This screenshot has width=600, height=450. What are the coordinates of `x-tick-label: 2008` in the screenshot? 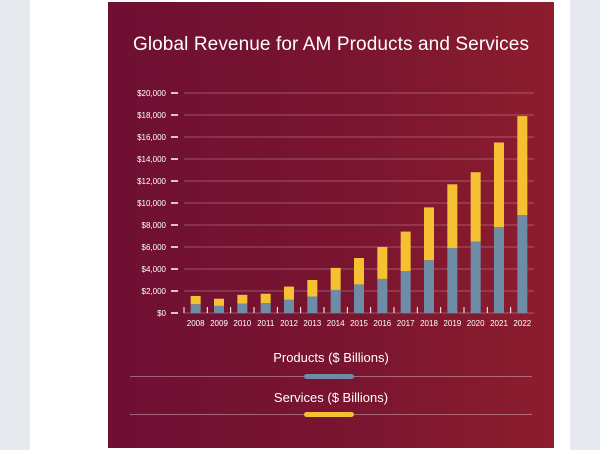 It's located at (196, 323).